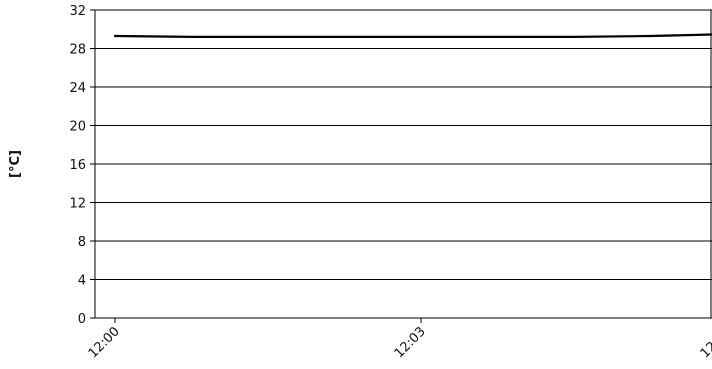 The height and width of the screenshot is (369, 712). What do you see at coordinates (15, 164) in the screenshot?
I see `y-axis-label: [°C]` at bounding box center [15, 164].